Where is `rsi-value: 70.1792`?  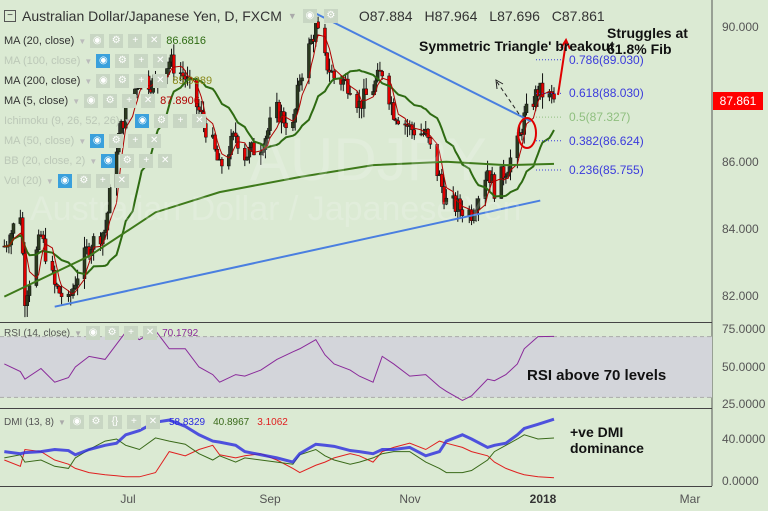 rsi-value: 70.1792 is located at coordinates (180, 333).